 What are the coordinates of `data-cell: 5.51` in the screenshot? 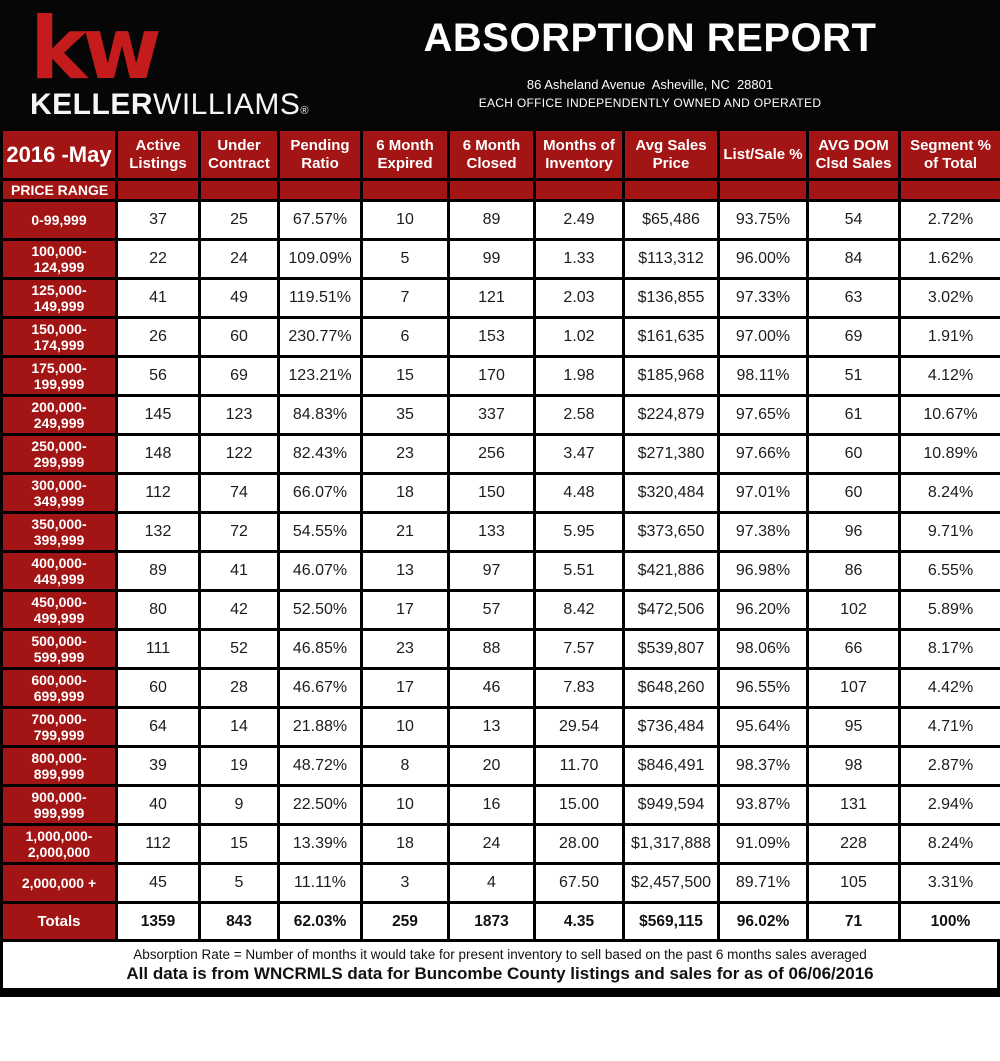 It's located at (579, 571).